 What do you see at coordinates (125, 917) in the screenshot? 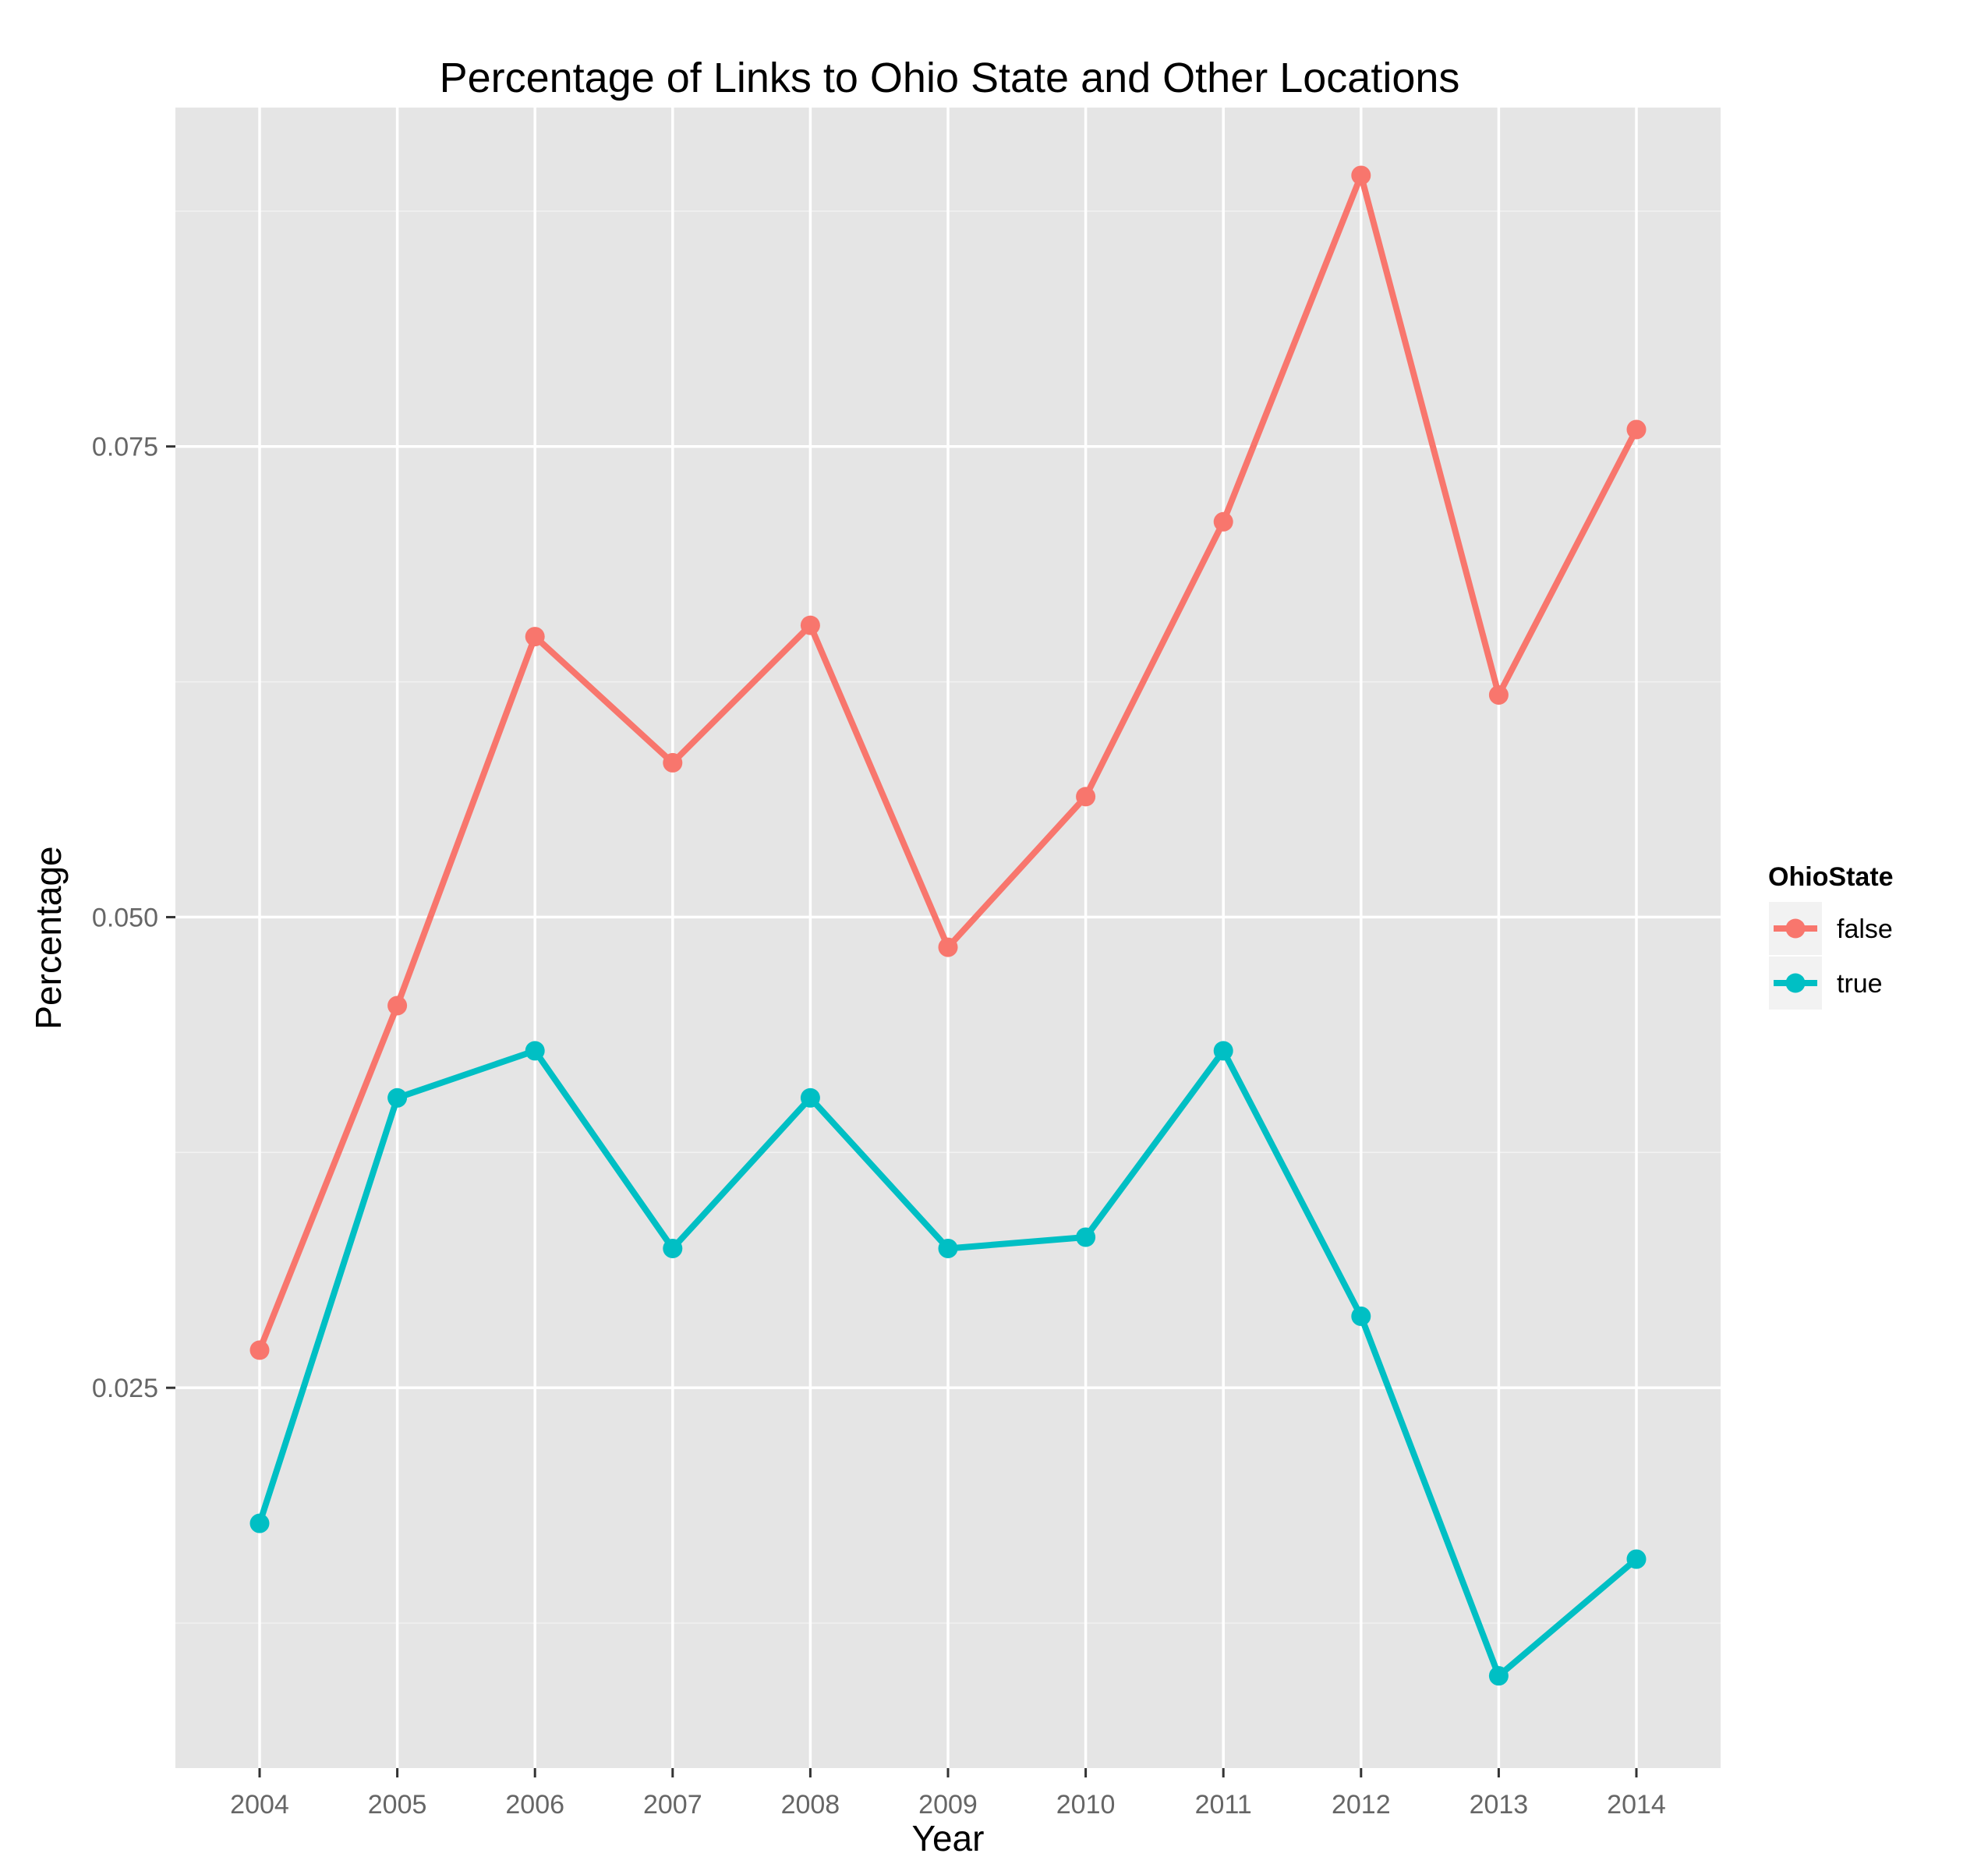
I see `y-tick-label: 0.050` at bounding box center [125, 917].